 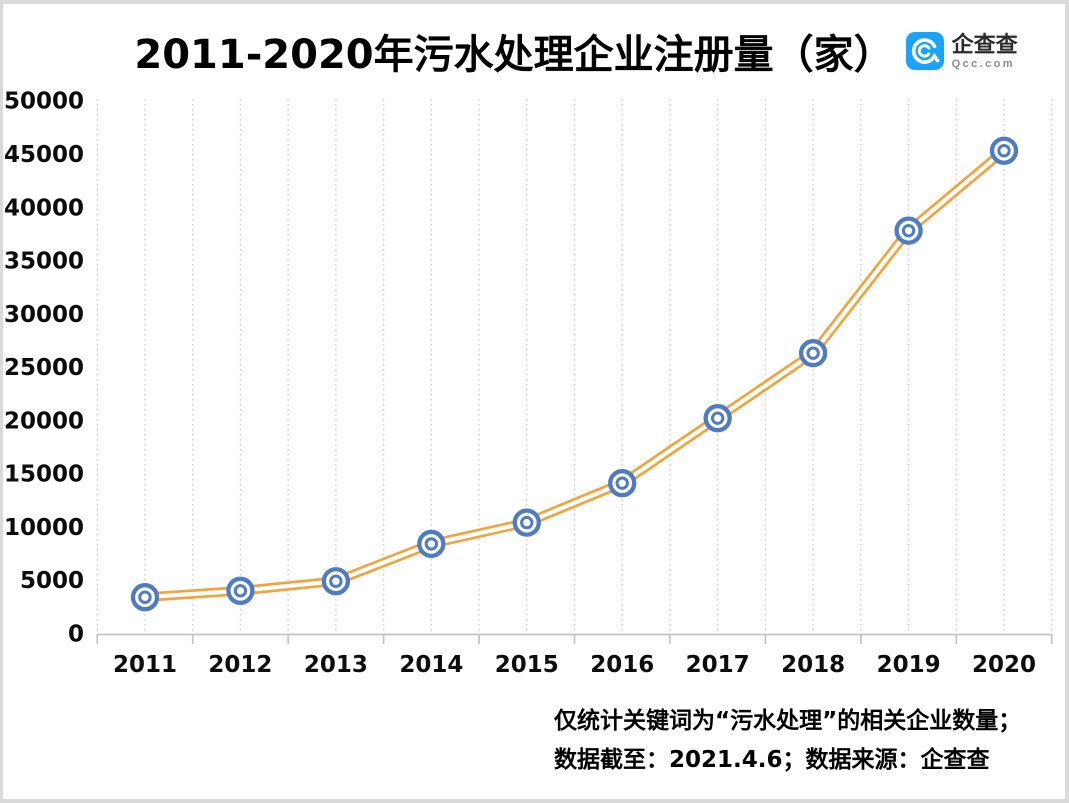 What do you see at coordinates (44, 368) in the screenshot?
I see `y-tick-label: 25000` at bounding box center [44, 368].